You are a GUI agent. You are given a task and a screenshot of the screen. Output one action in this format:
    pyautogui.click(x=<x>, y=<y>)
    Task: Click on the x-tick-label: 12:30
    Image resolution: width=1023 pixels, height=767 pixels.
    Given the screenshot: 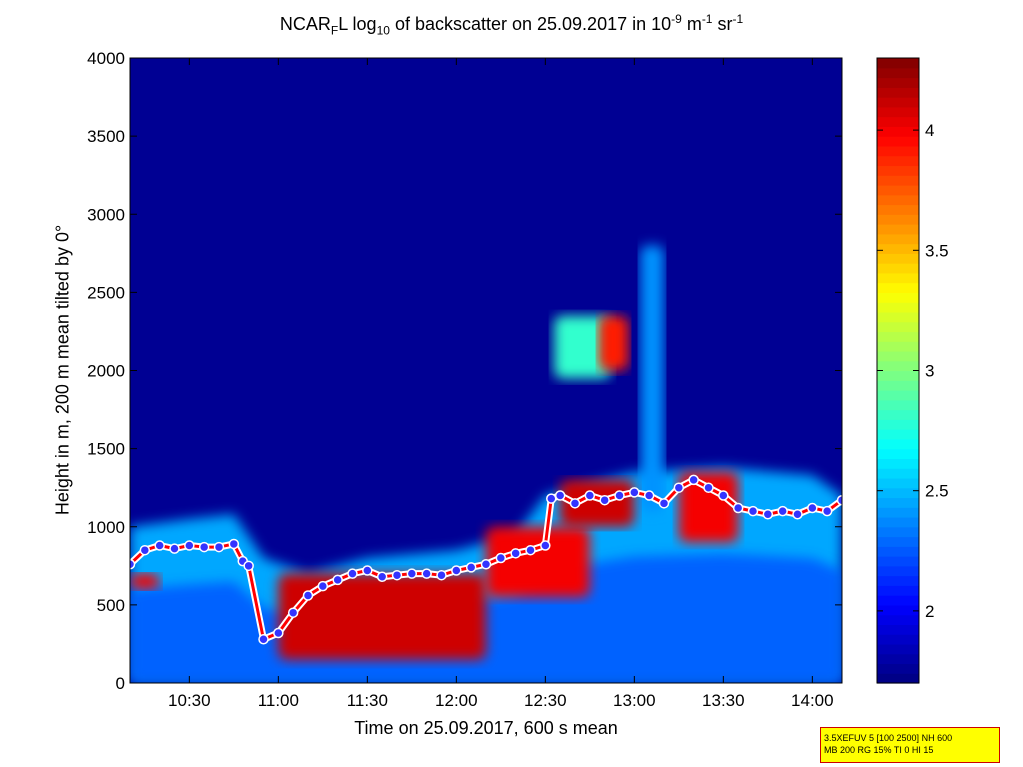 What is the action you would take?
    pyautogui.click(x=545, y=700)
    